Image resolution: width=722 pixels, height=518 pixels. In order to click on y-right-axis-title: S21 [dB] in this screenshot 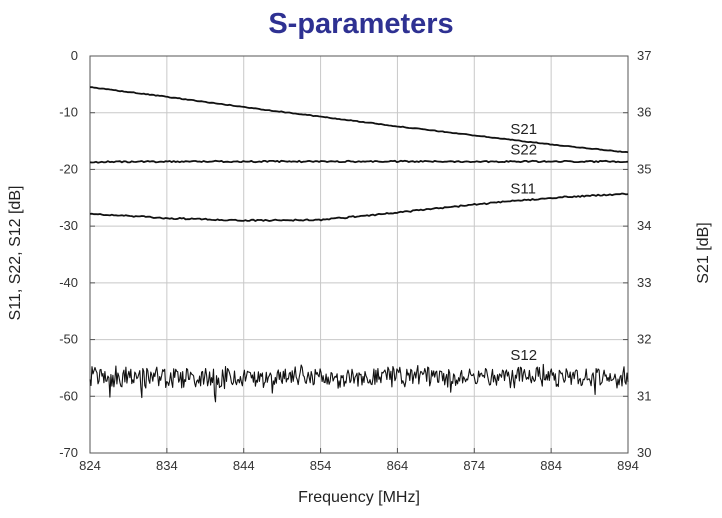, I will do `click(703, 252)`.